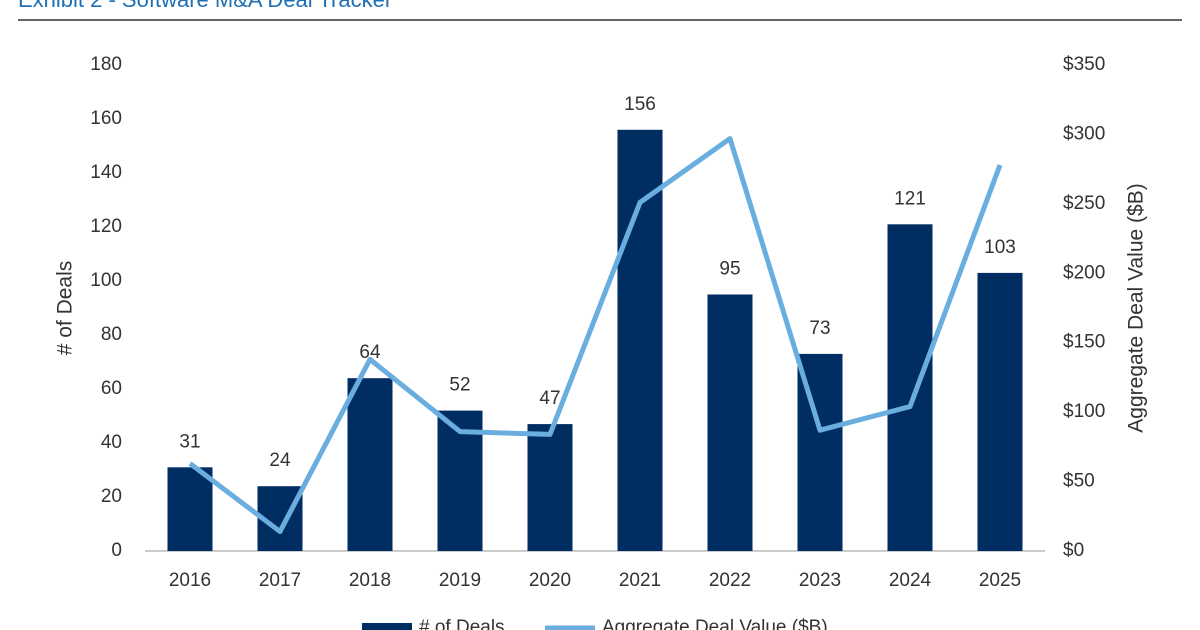 The height and width of the screenshot is (630, 1200). Describe the element at coordinates (910, 580) in the screenshot. I see `x-tick-label: 2024` at that location.